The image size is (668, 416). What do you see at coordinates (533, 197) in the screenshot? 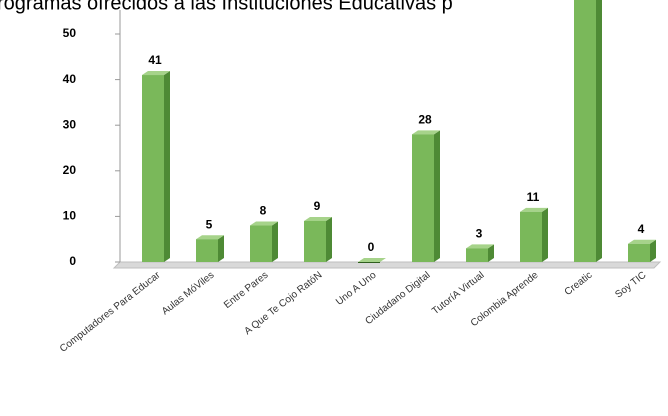
I see `value-label: 11` at bounding box center [533, 197].